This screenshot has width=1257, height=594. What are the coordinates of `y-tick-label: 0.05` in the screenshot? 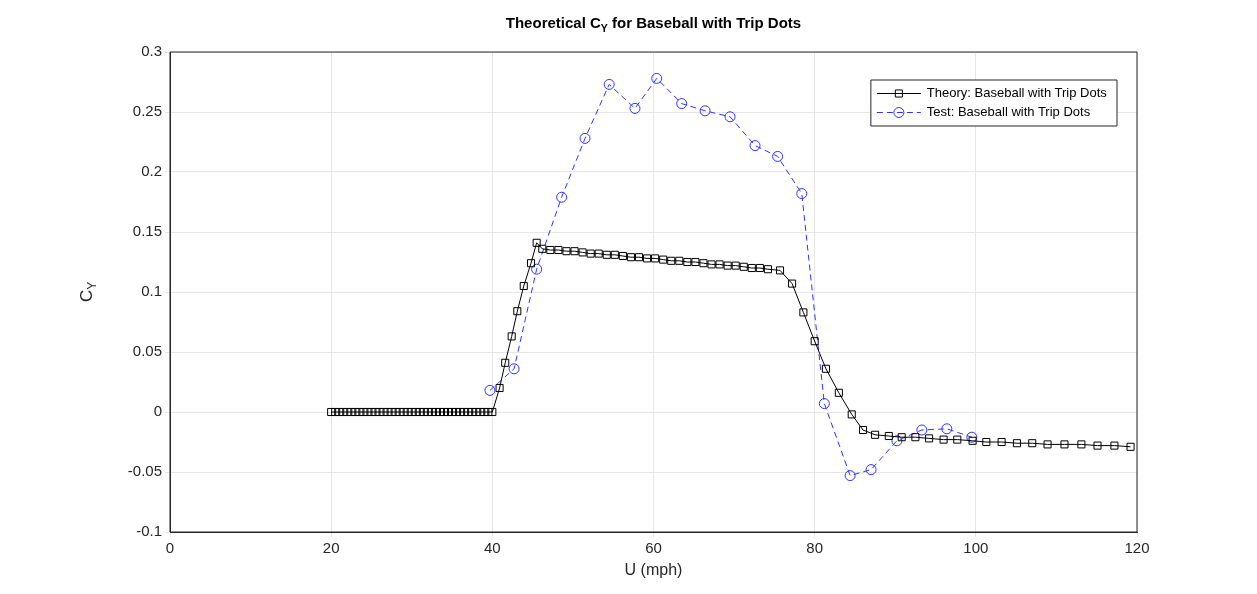 It's located at (147, 351).